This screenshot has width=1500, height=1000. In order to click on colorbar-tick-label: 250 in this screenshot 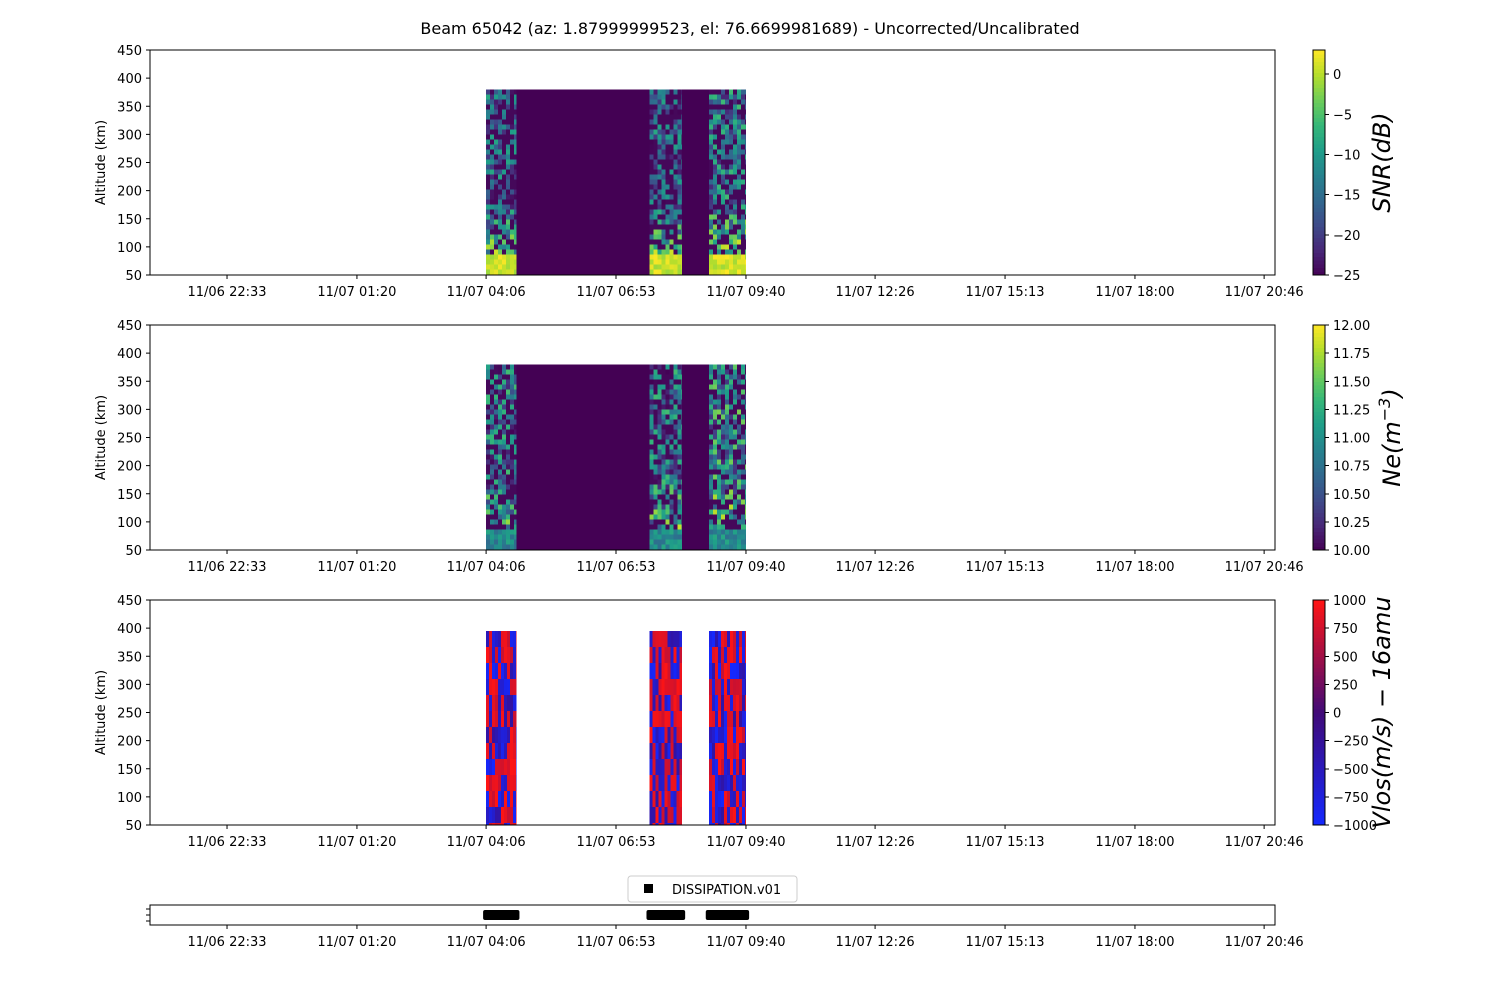, I will do `click(1345, 685)`.